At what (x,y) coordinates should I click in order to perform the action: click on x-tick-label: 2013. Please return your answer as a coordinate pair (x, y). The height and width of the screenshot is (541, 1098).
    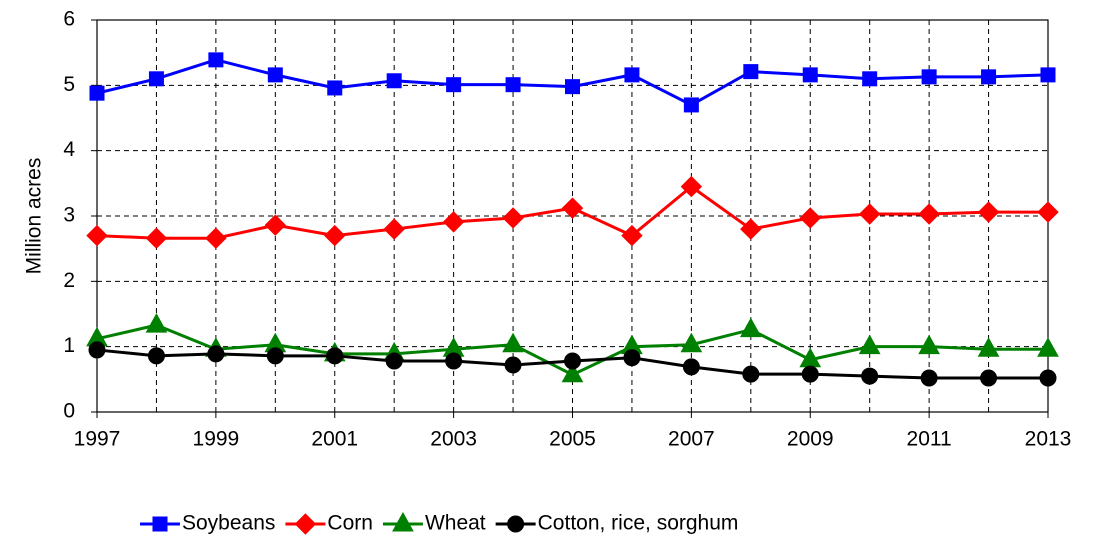
    Looking at the image, I should click on (1048, 439).